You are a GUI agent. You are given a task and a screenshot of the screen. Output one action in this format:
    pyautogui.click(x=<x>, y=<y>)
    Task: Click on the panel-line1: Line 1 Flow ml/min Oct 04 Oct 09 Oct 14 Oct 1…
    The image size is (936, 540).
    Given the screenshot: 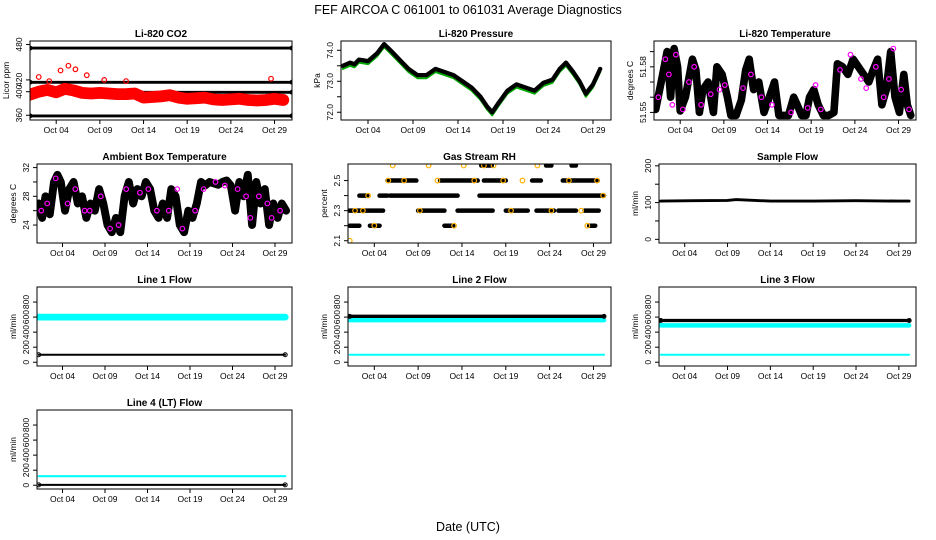 What is the action you would take?
    pyautogui.click(x=150, y=328)
    